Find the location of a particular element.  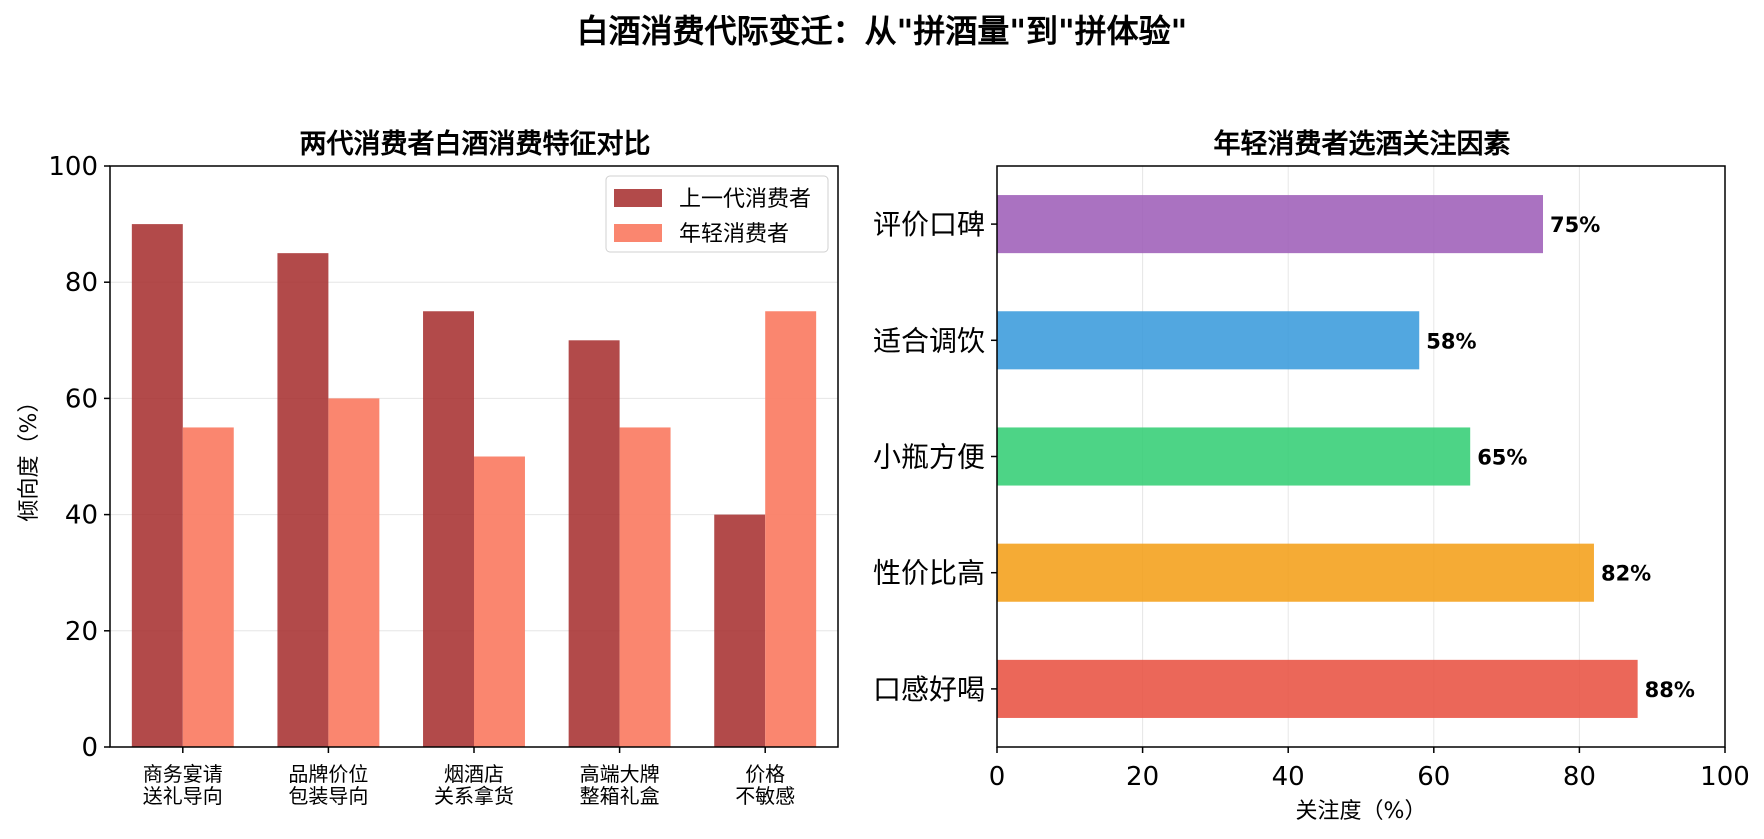

right-x-tick-label: 0 is located at coordinates (997, 777).